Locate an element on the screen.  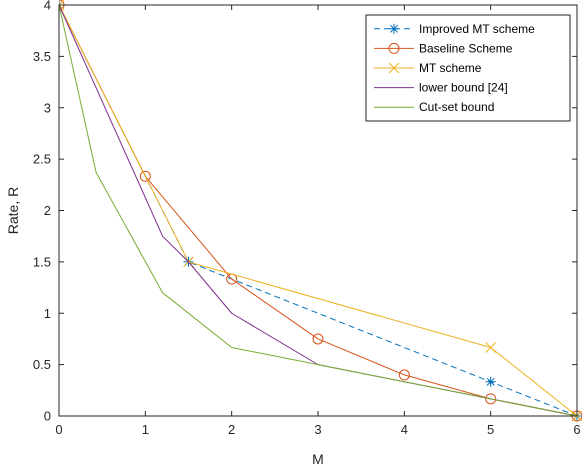
y-tick-label: 1 is located at coordinates (47, 313).